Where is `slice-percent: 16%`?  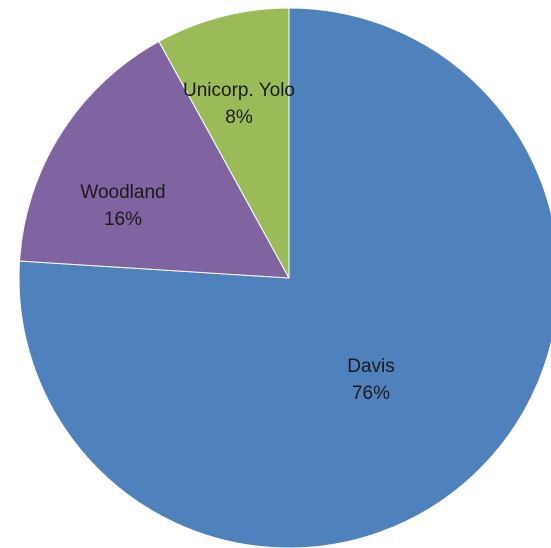 slice-percent: 16% is located at coordinates (123, 219).